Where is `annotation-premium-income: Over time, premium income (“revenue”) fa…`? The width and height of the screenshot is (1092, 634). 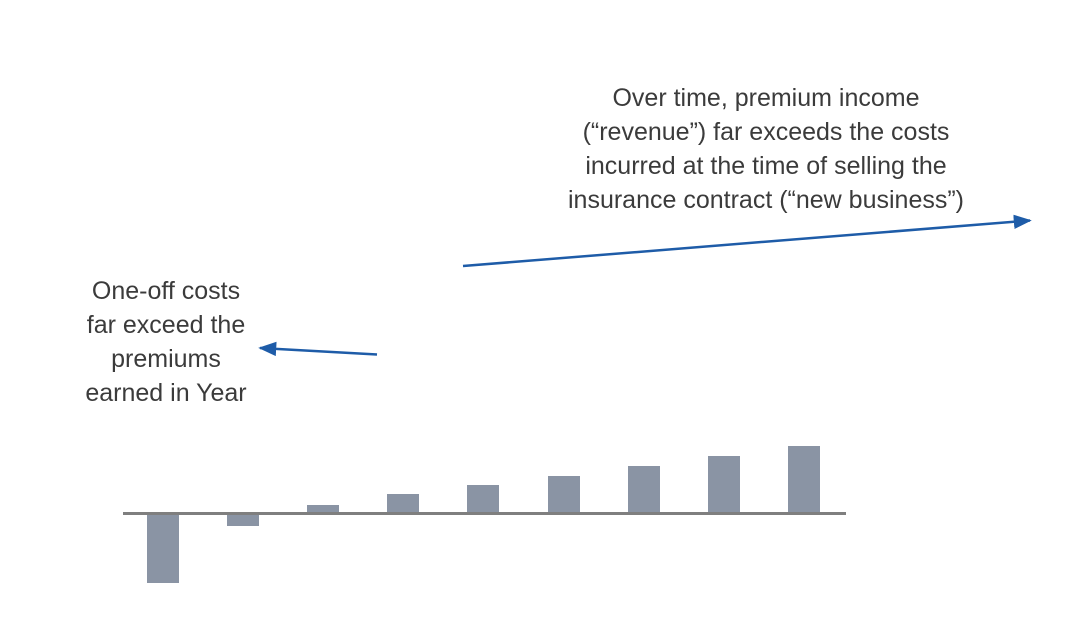 annotation-premium-income: Over time, premium income (“revenue”) fa… is located at coordinates (766, 149).